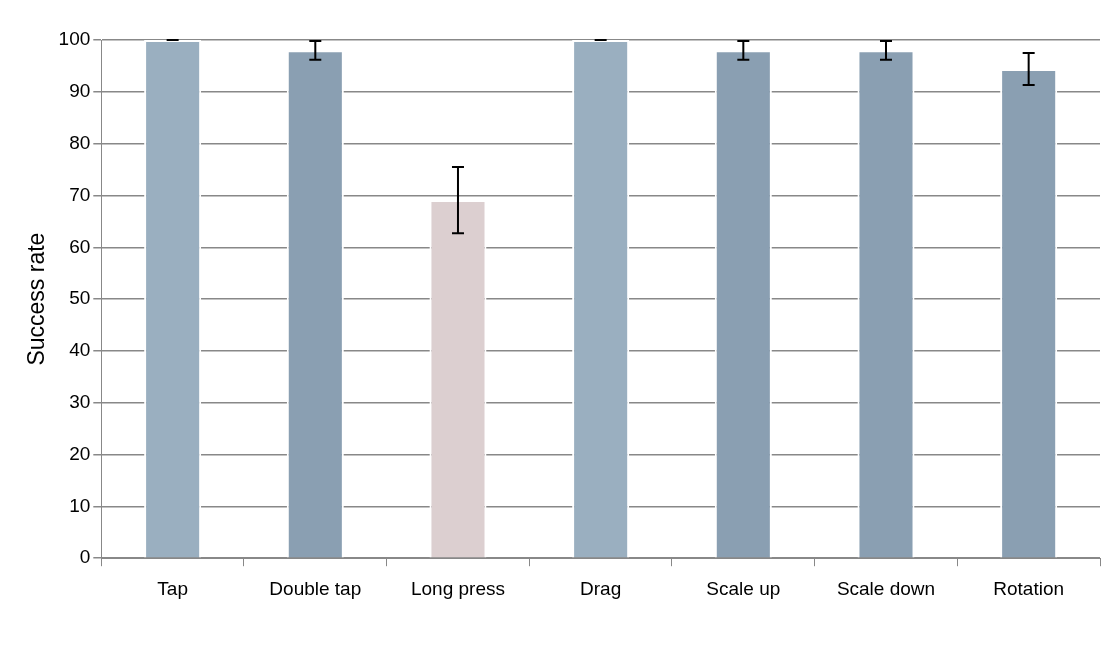  What do you see at coordinates (80, 350) in the screenshot?
I see `y-tick-label: 40` at bounding box center [80, 350].